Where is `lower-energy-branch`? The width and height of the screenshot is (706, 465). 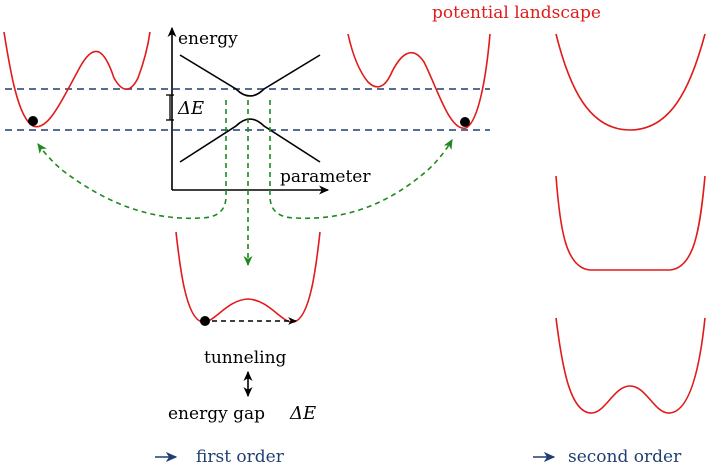
lower-energy-branch is located at coordinates (250, 140).